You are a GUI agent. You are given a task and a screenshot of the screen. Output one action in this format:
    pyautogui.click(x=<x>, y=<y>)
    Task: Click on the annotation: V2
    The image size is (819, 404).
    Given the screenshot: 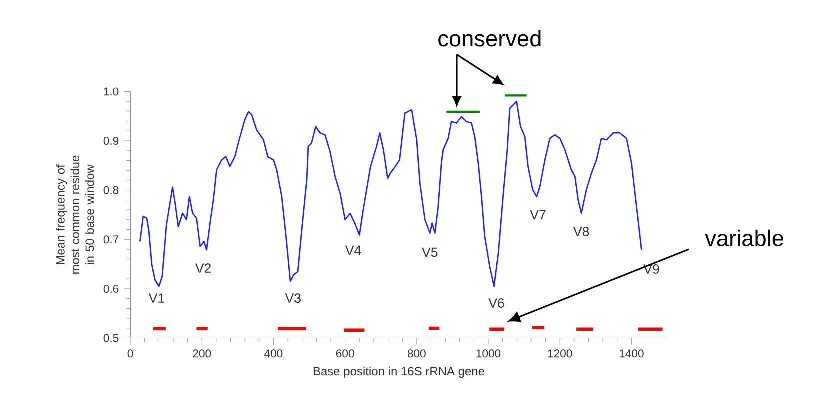 What is the action you would take?
    pyautogui.click(x=203, y=268)
    